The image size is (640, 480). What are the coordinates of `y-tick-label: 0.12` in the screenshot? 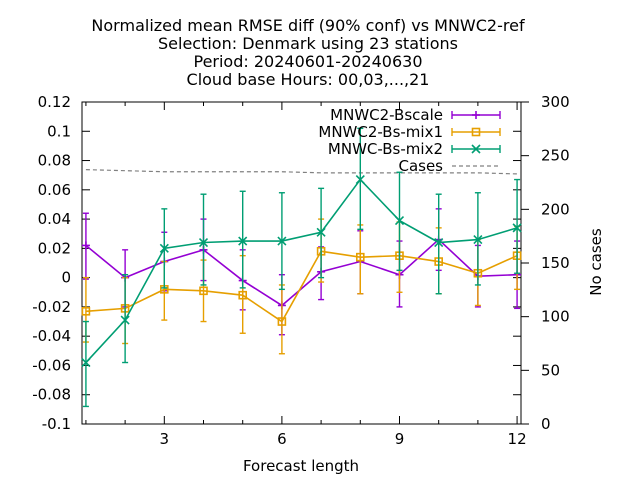 It's located at (54, 102).